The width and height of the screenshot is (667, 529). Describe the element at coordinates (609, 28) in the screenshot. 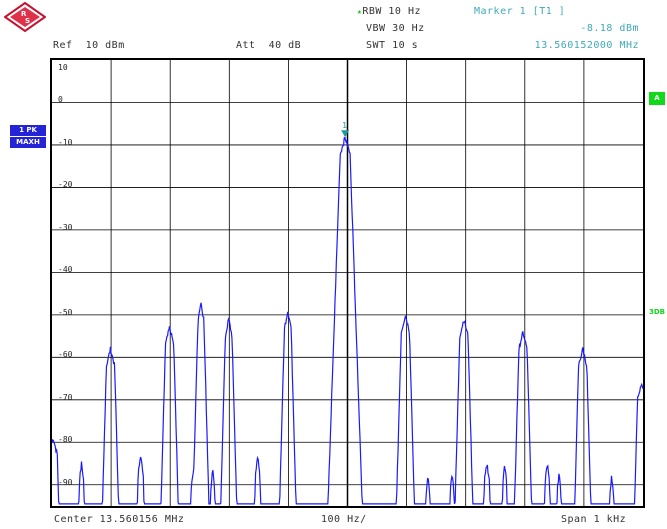

I see `marker-level: -8.18 dBm` at that location.